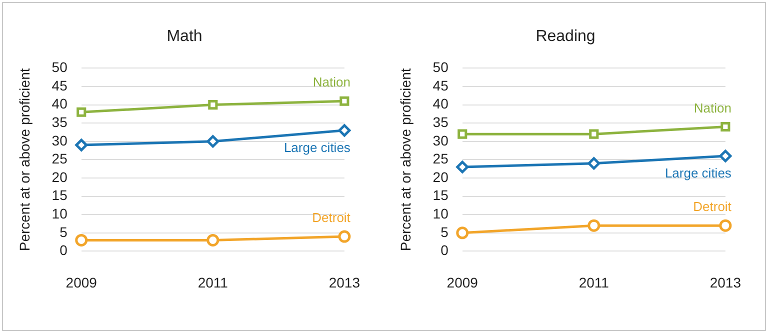 The image size is (768, 333). Describe the element at coordinates (184, 37) in the screenshot. I see `chart-title: Math` at that location.